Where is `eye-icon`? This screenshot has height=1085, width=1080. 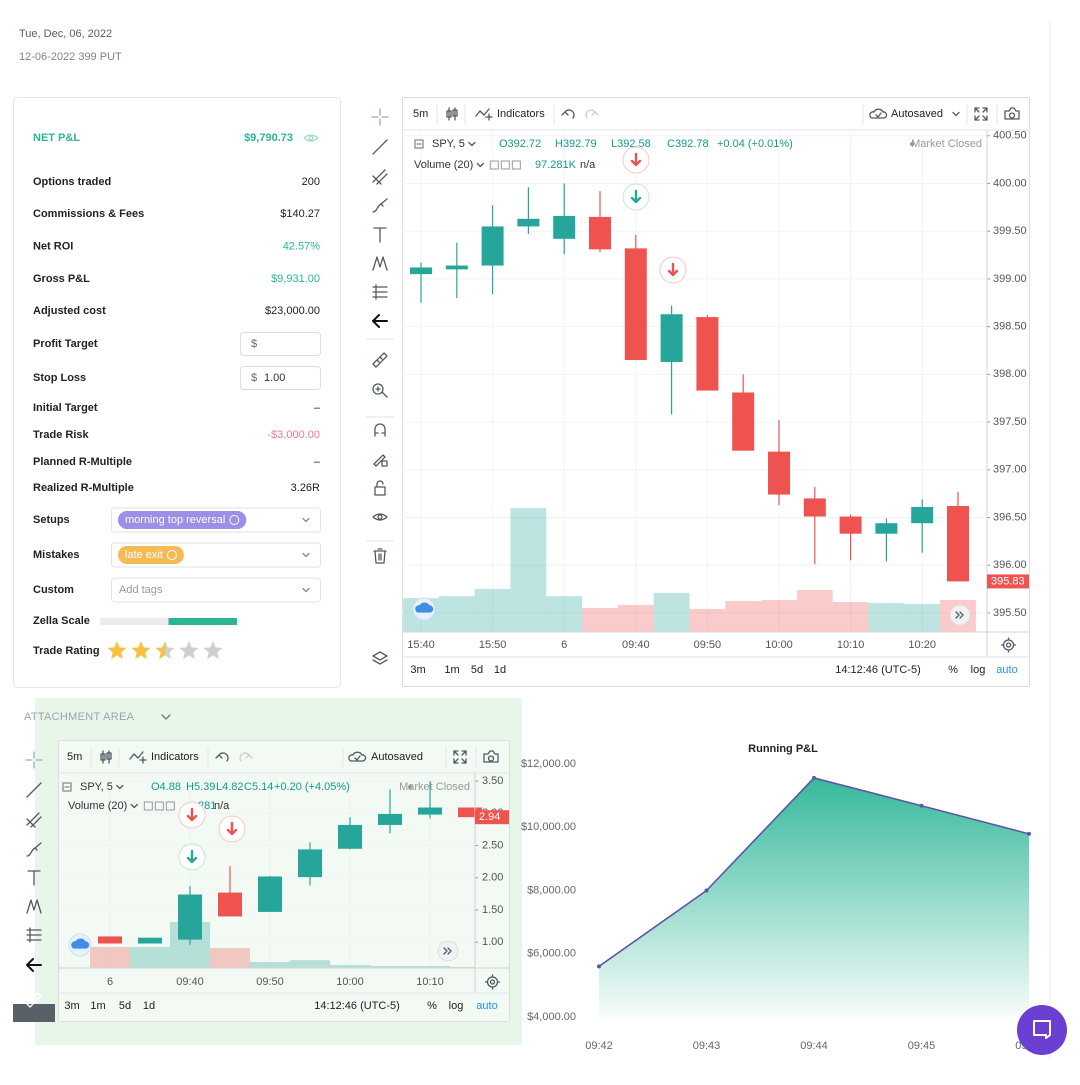
eye-icon is located at coordinates (311, 138).